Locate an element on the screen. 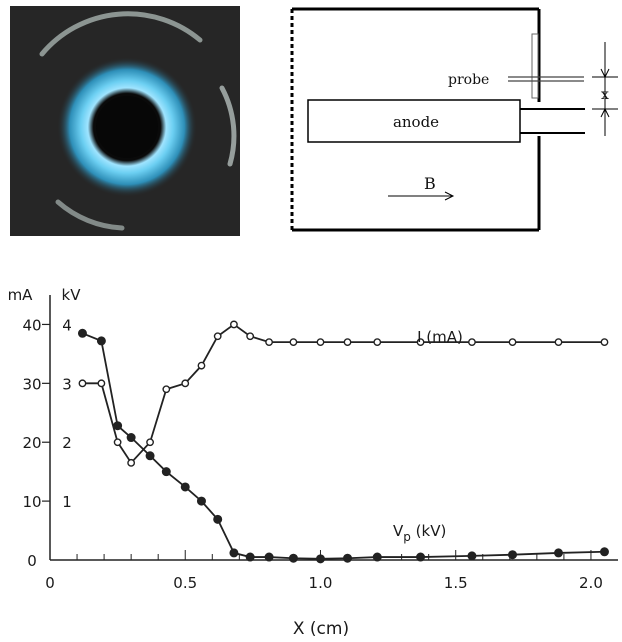 The height and width of the screenshot is (642, 622). plasma-ring-photo is located at coordinates (125, 121).